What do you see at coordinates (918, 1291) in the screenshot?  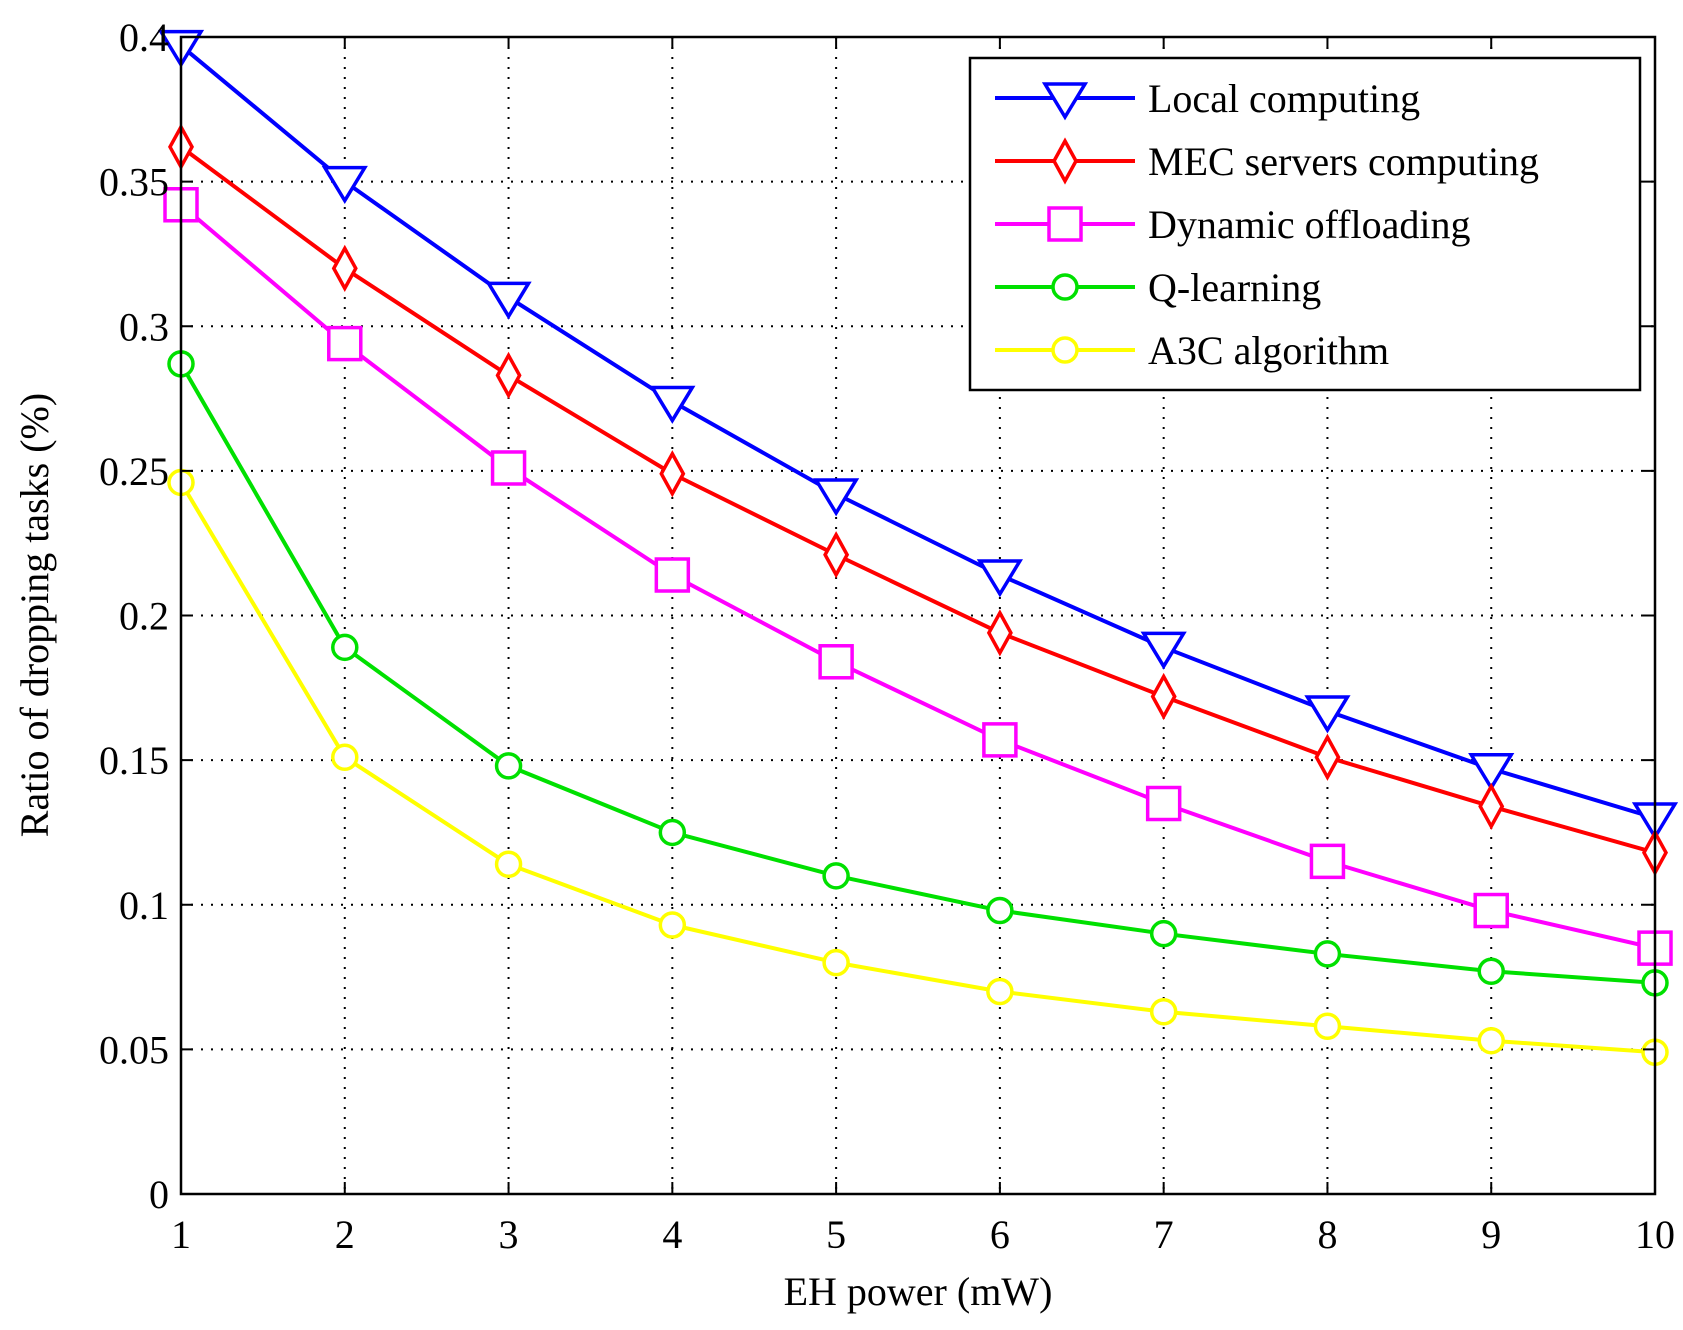 I see `x-axis-label: EH power (mW)` at bounding box center [918, 1291].